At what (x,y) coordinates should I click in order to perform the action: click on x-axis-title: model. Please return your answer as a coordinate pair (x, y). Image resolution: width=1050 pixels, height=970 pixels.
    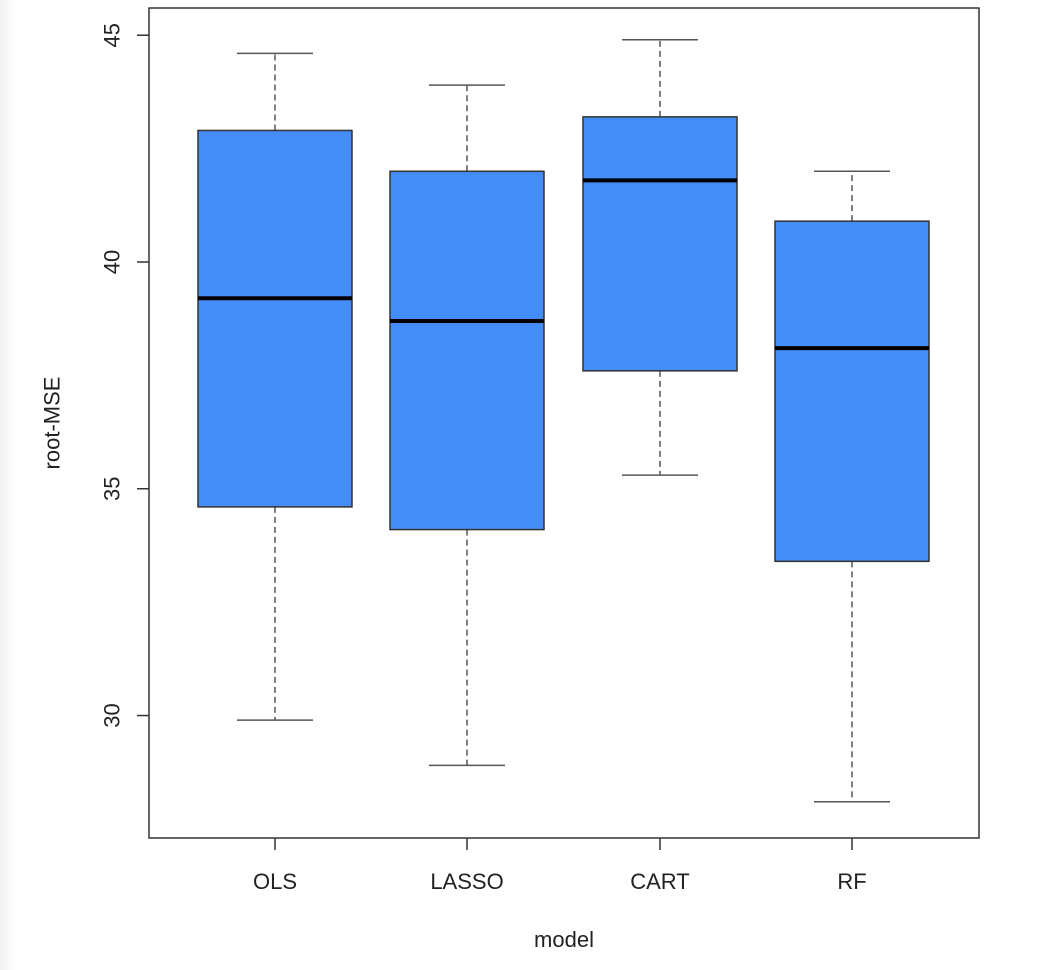
    Looking at the image, I should click on (564, 939).